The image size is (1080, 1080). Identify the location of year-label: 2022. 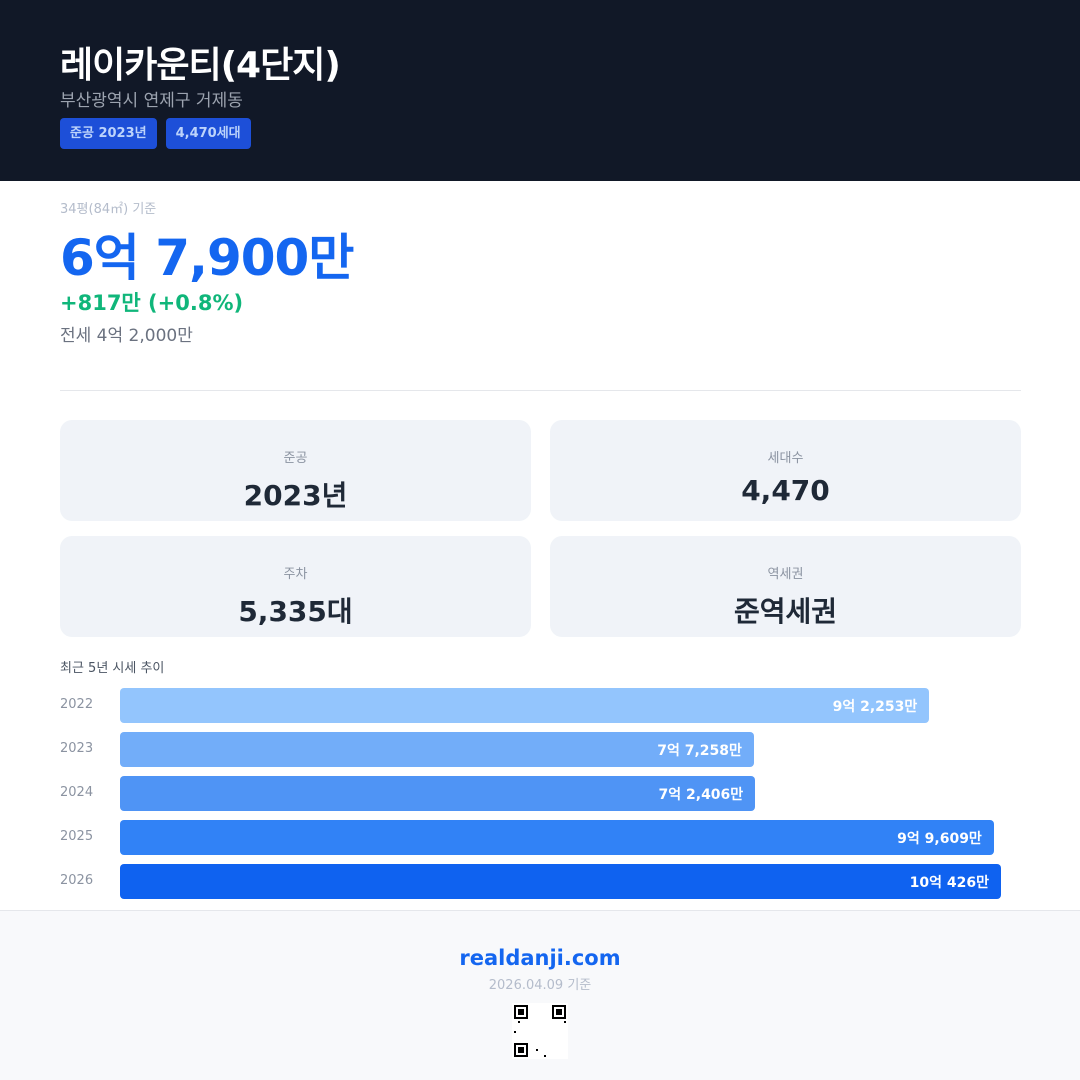
(77, 704).